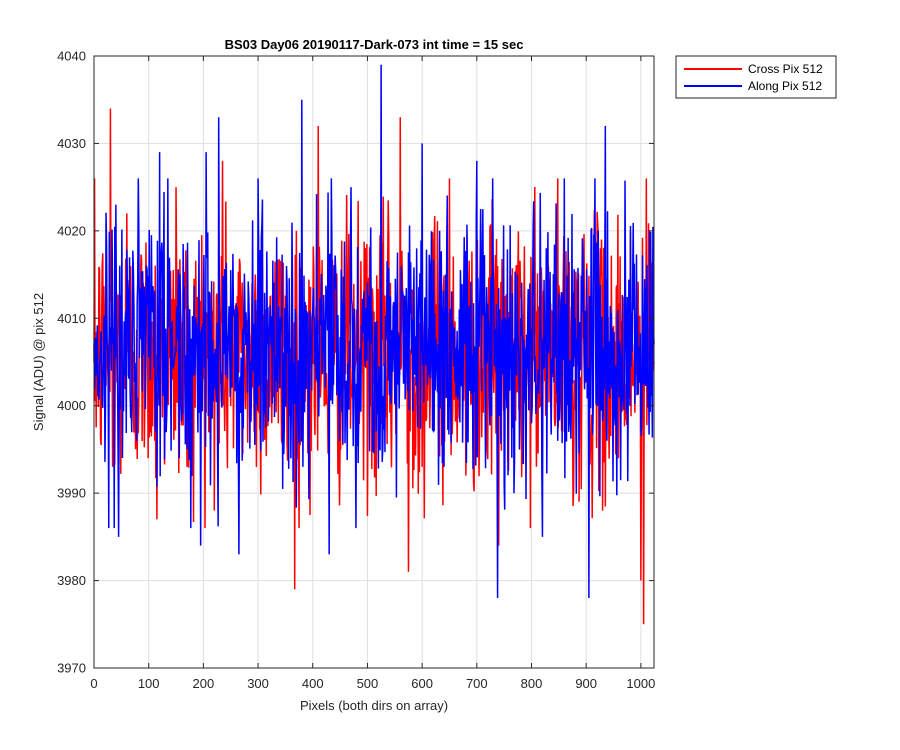 This screenshot has height=750, width=900. Describe the element at coordinates (71, 668) in the screenshot. I see `y-tick-label: 3970` at that location.